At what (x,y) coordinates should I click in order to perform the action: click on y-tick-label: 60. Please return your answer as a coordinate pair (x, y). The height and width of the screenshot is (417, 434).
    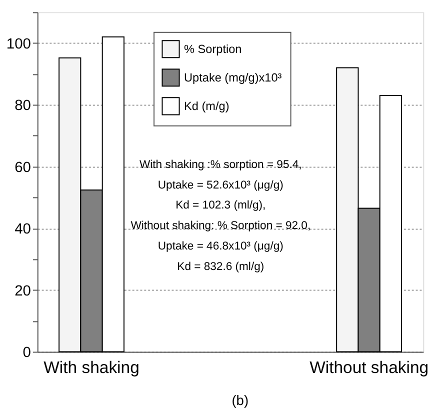
    Looking at the image, I should click on (22, 168).